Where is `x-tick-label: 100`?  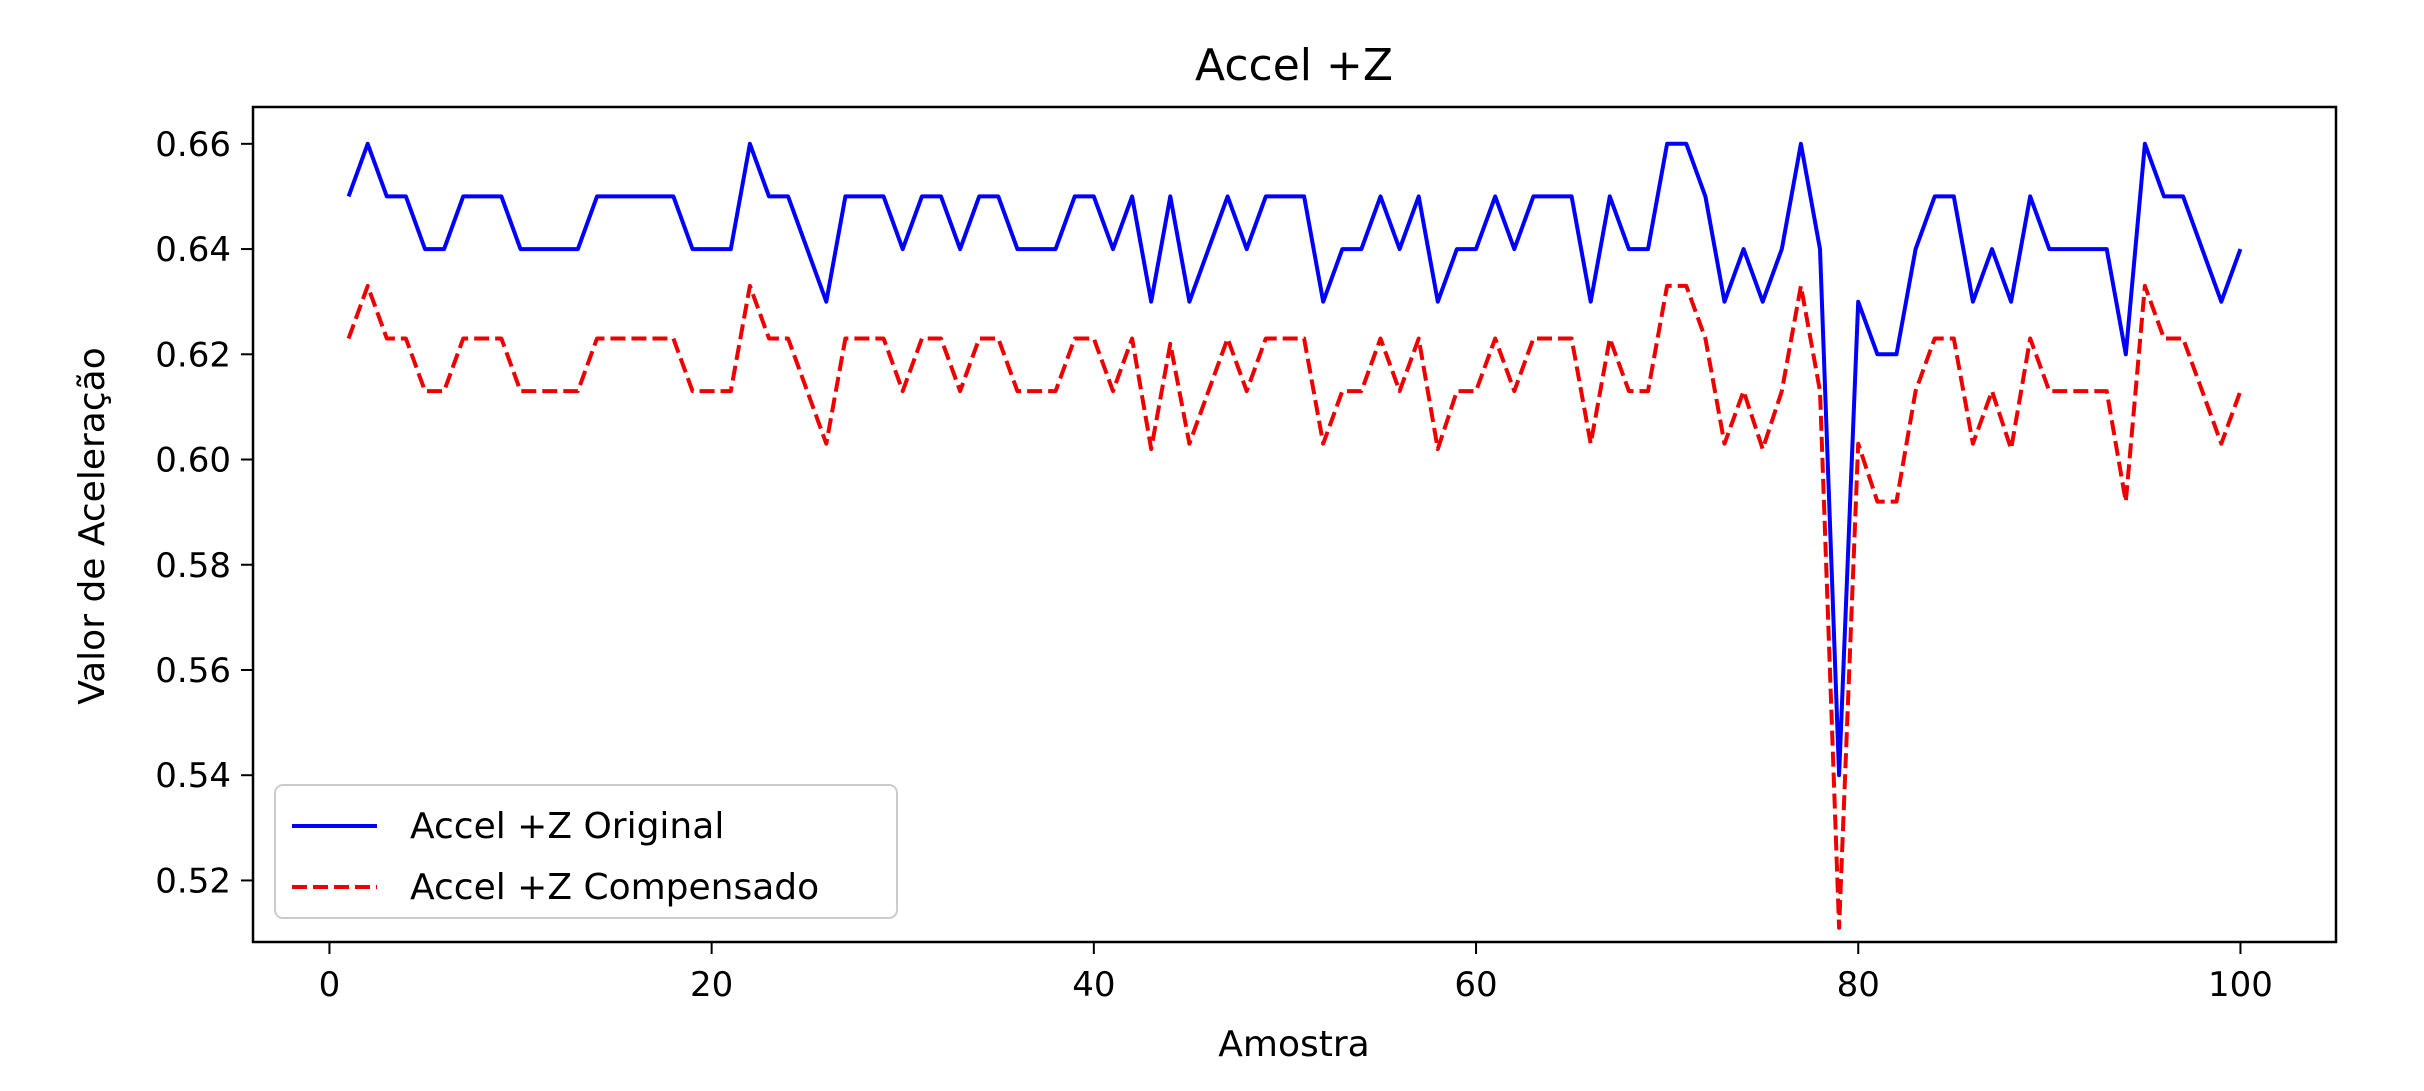 x-tick-label: 100 is located at coordinates (2240, 985).